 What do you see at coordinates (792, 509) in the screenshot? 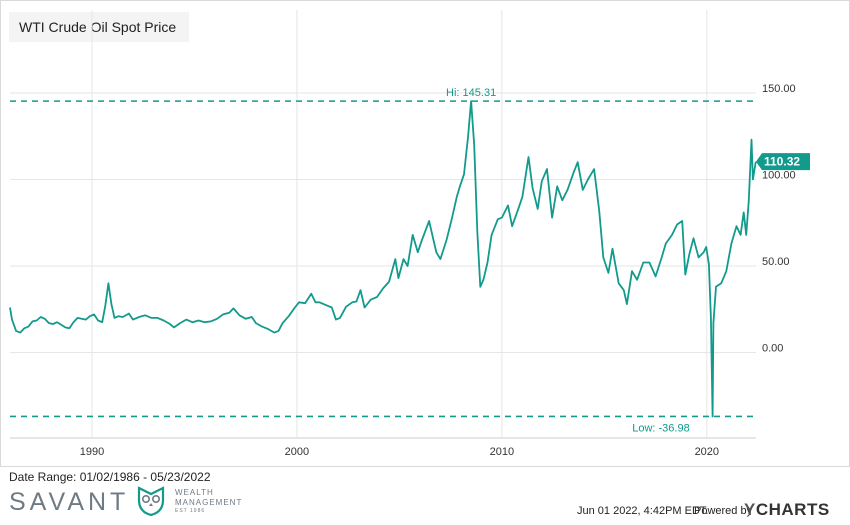
I see `ycharts-logo-text: CHARTS` at bounding box center [792, 509].